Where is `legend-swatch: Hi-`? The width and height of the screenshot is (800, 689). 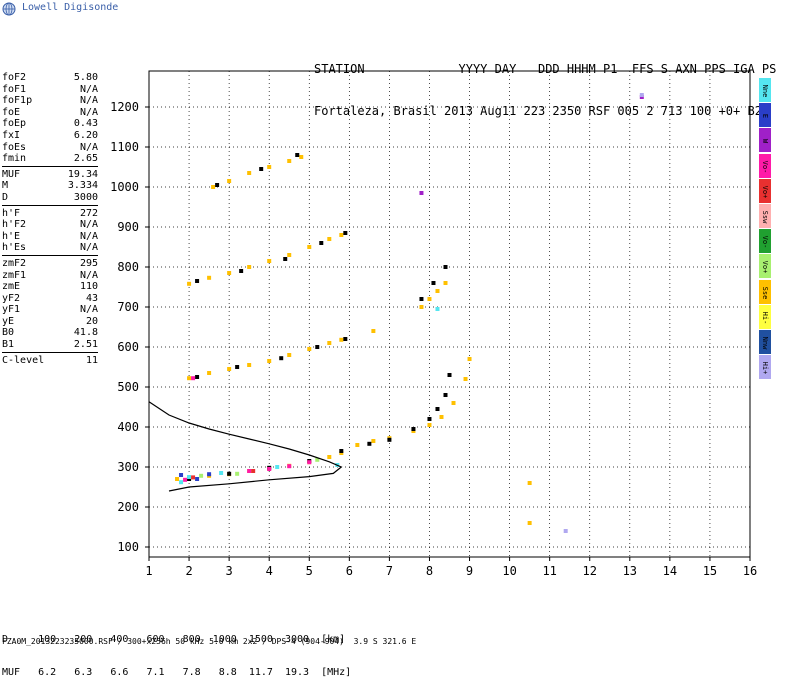
legend-swatch: Hi- is located at coordinates (765, 316).